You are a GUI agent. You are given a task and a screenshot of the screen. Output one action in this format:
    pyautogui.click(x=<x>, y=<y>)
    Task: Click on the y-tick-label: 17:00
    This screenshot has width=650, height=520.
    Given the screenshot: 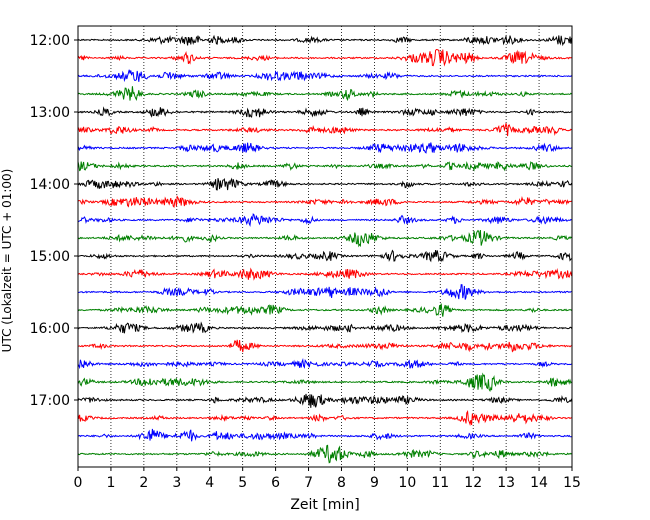 What is the action you would take?
    pyautogui.click(x=50, y=401)
    